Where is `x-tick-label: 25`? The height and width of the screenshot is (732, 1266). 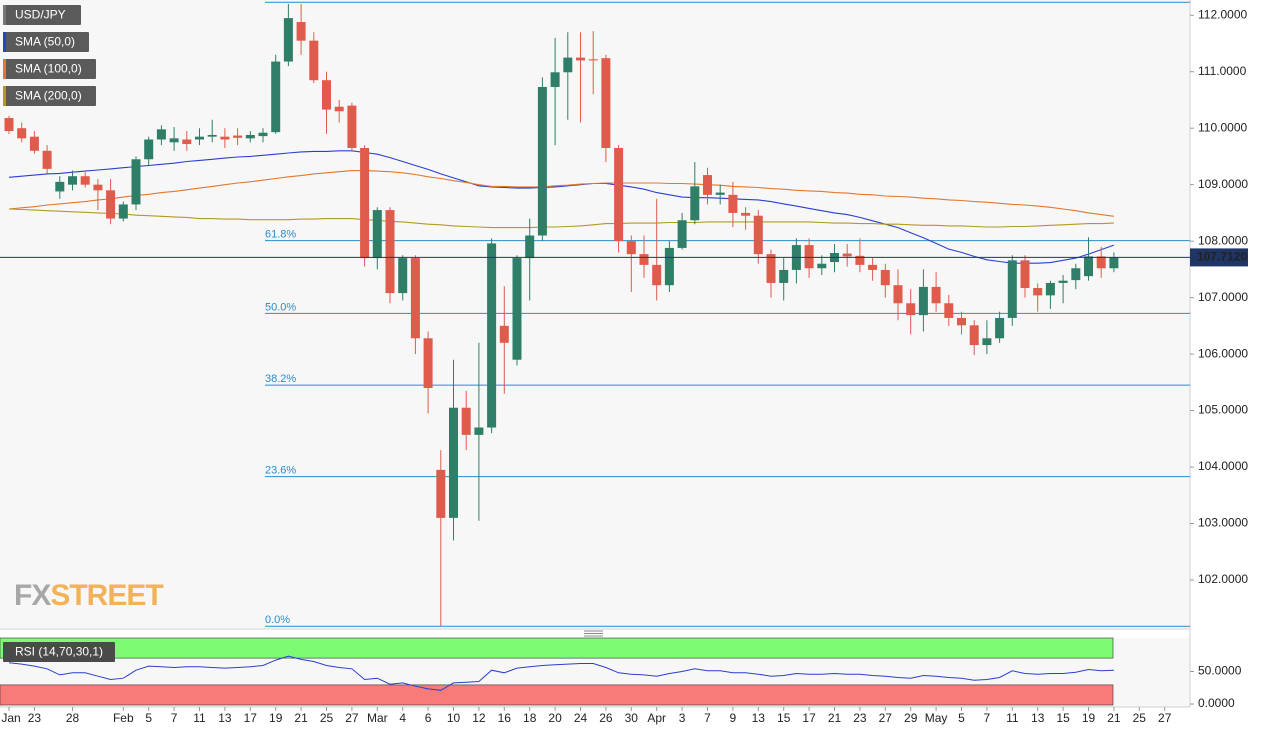
x-tick-label: 25 is located at coordinates (1140, 718).